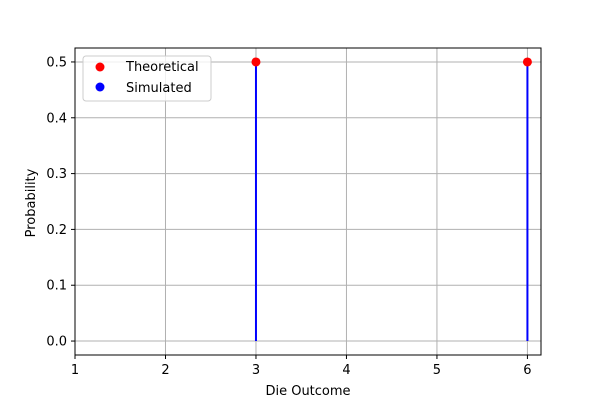  I want to click on x-tick-label: 2, so click(165, 370).